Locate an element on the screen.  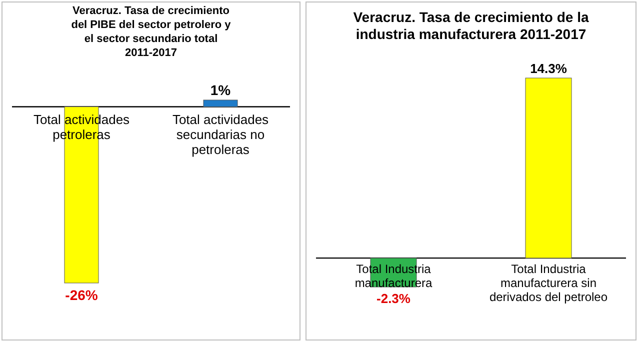
data-label: 14.3% is located at coordinates (549, 68).